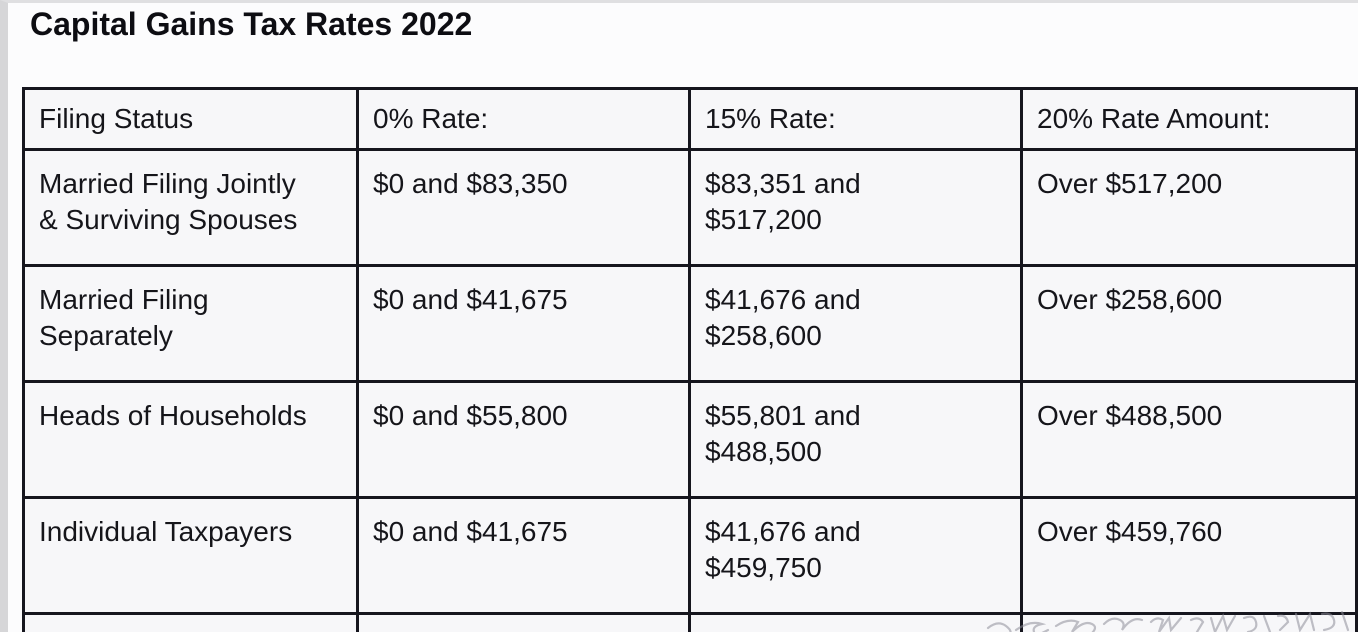  I want to click on cell-0-percent-rate: $0 and $2,800, so click(523, 622).